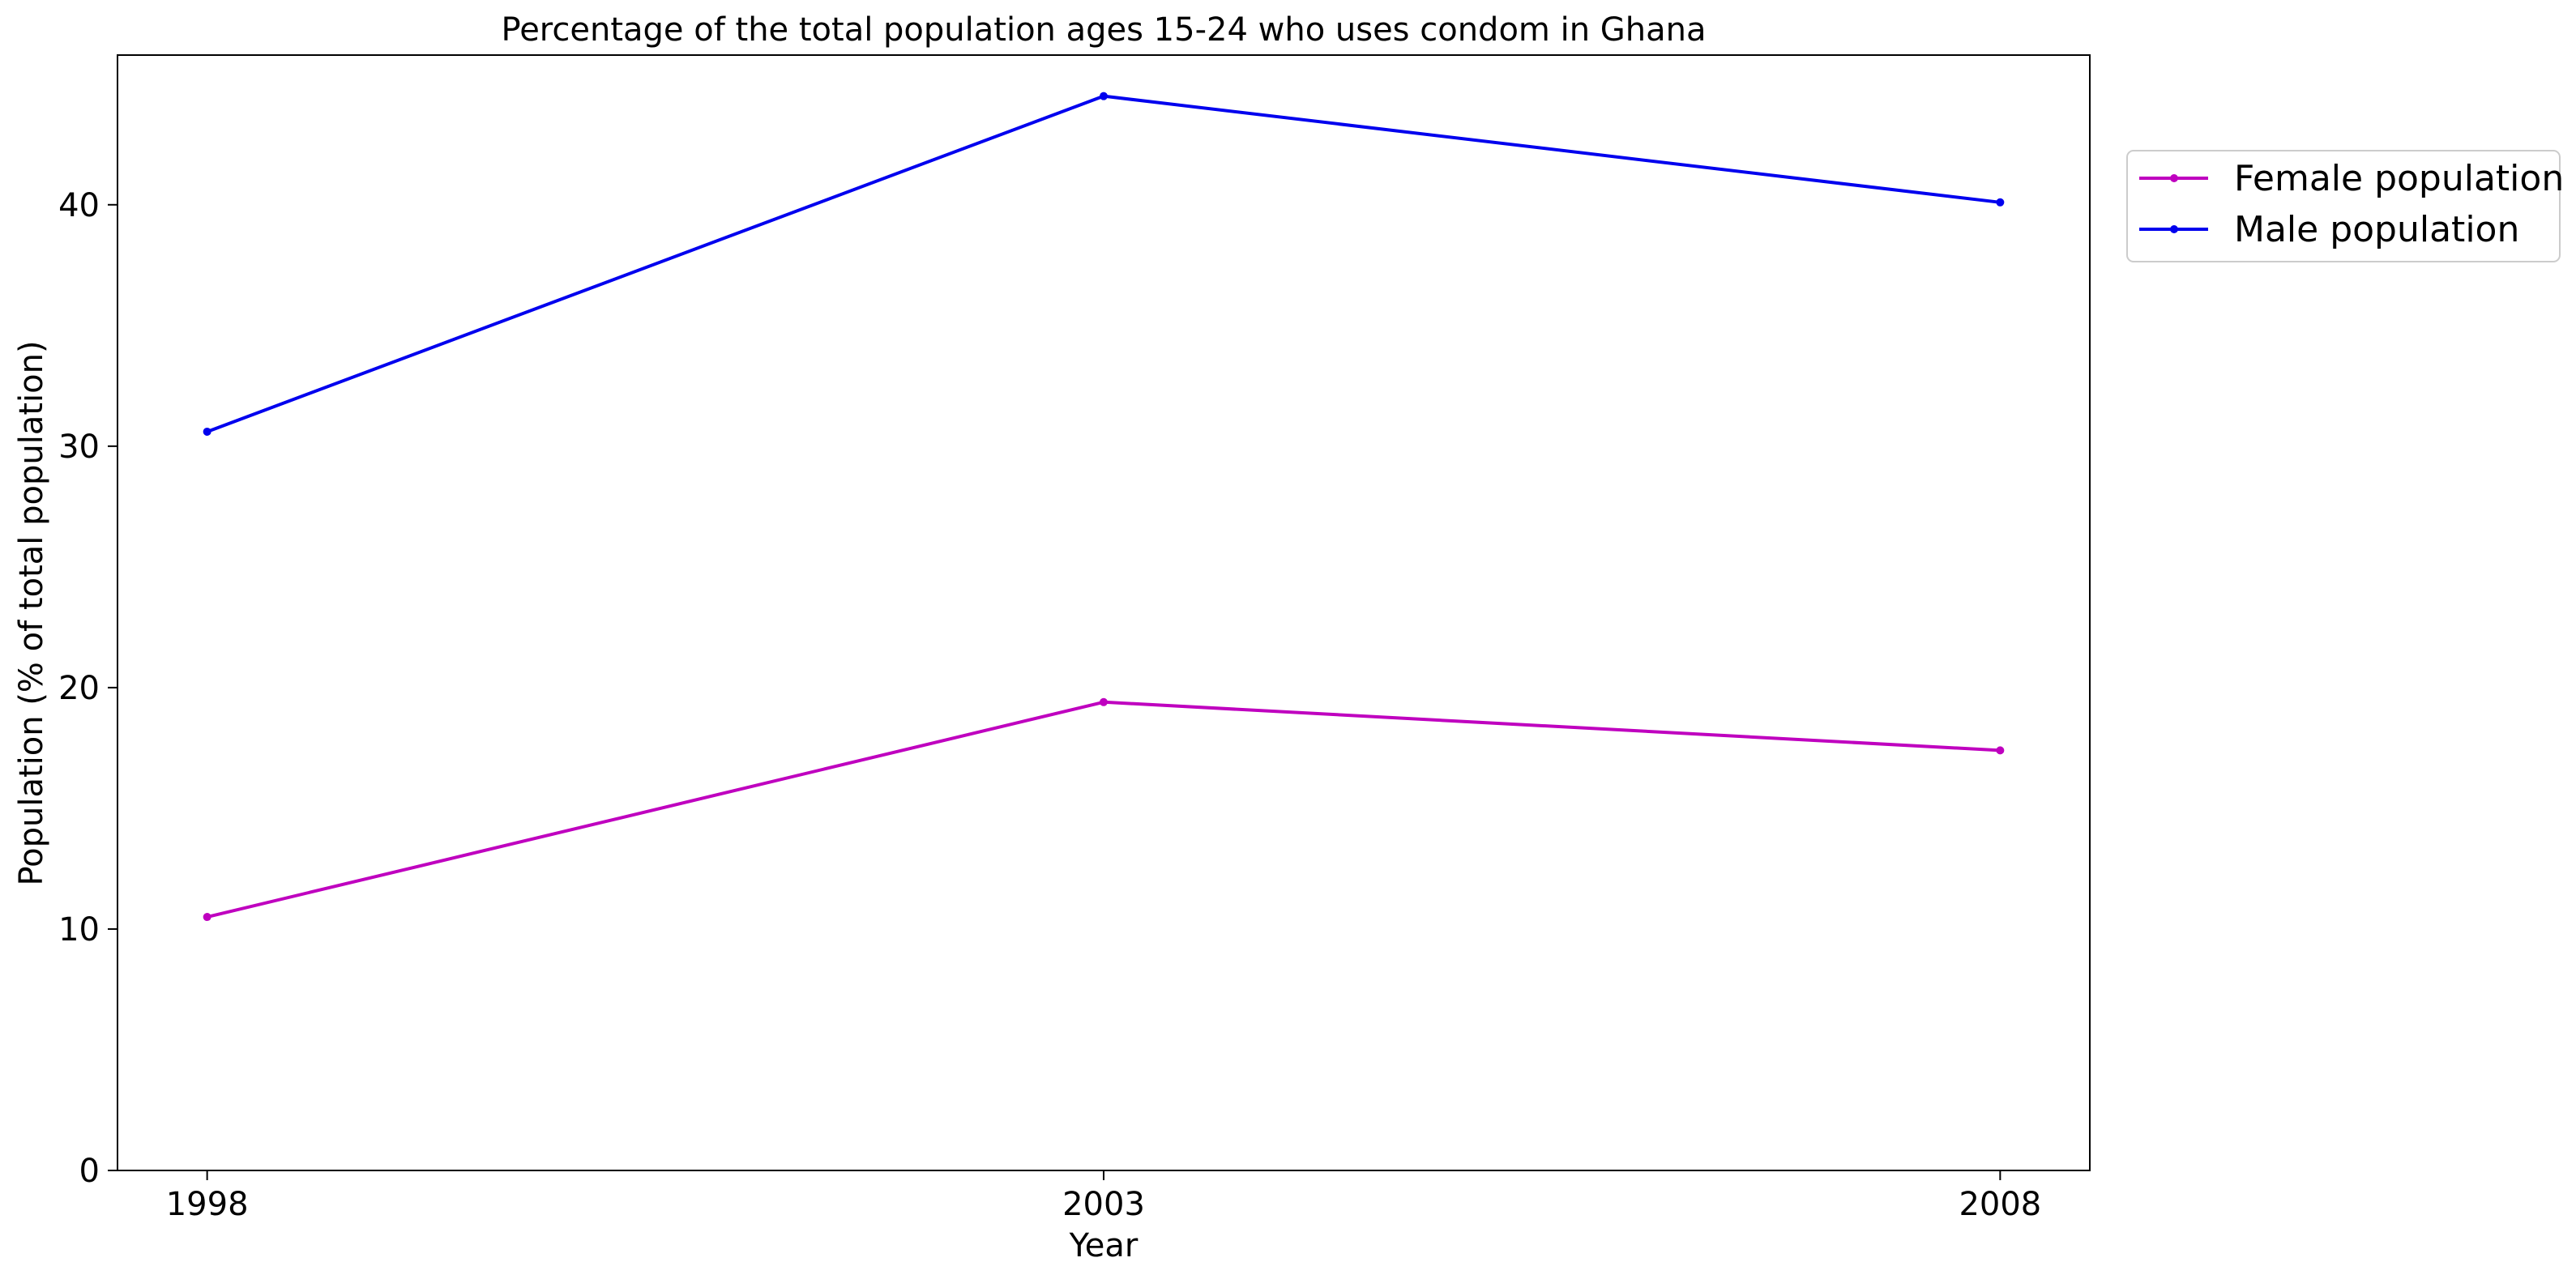  I want to click on legend-box, so click(2343, 206).